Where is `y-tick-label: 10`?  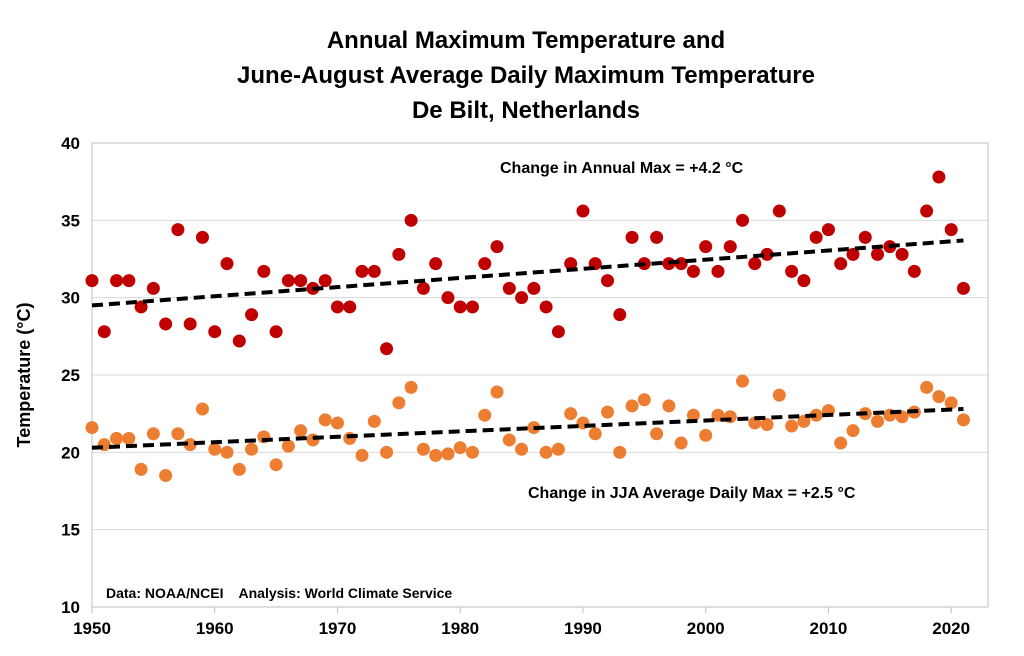
y-tick-label: 10 is located at coordinates (70, 607).